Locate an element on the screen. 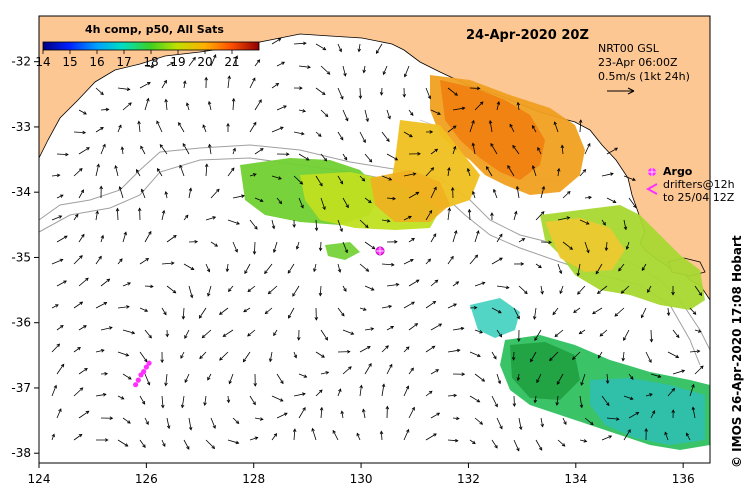 This screenshot has height=496, width=749. colorbar-title: 4h comp, p50, All Sats is located at coordinates (154, 29).